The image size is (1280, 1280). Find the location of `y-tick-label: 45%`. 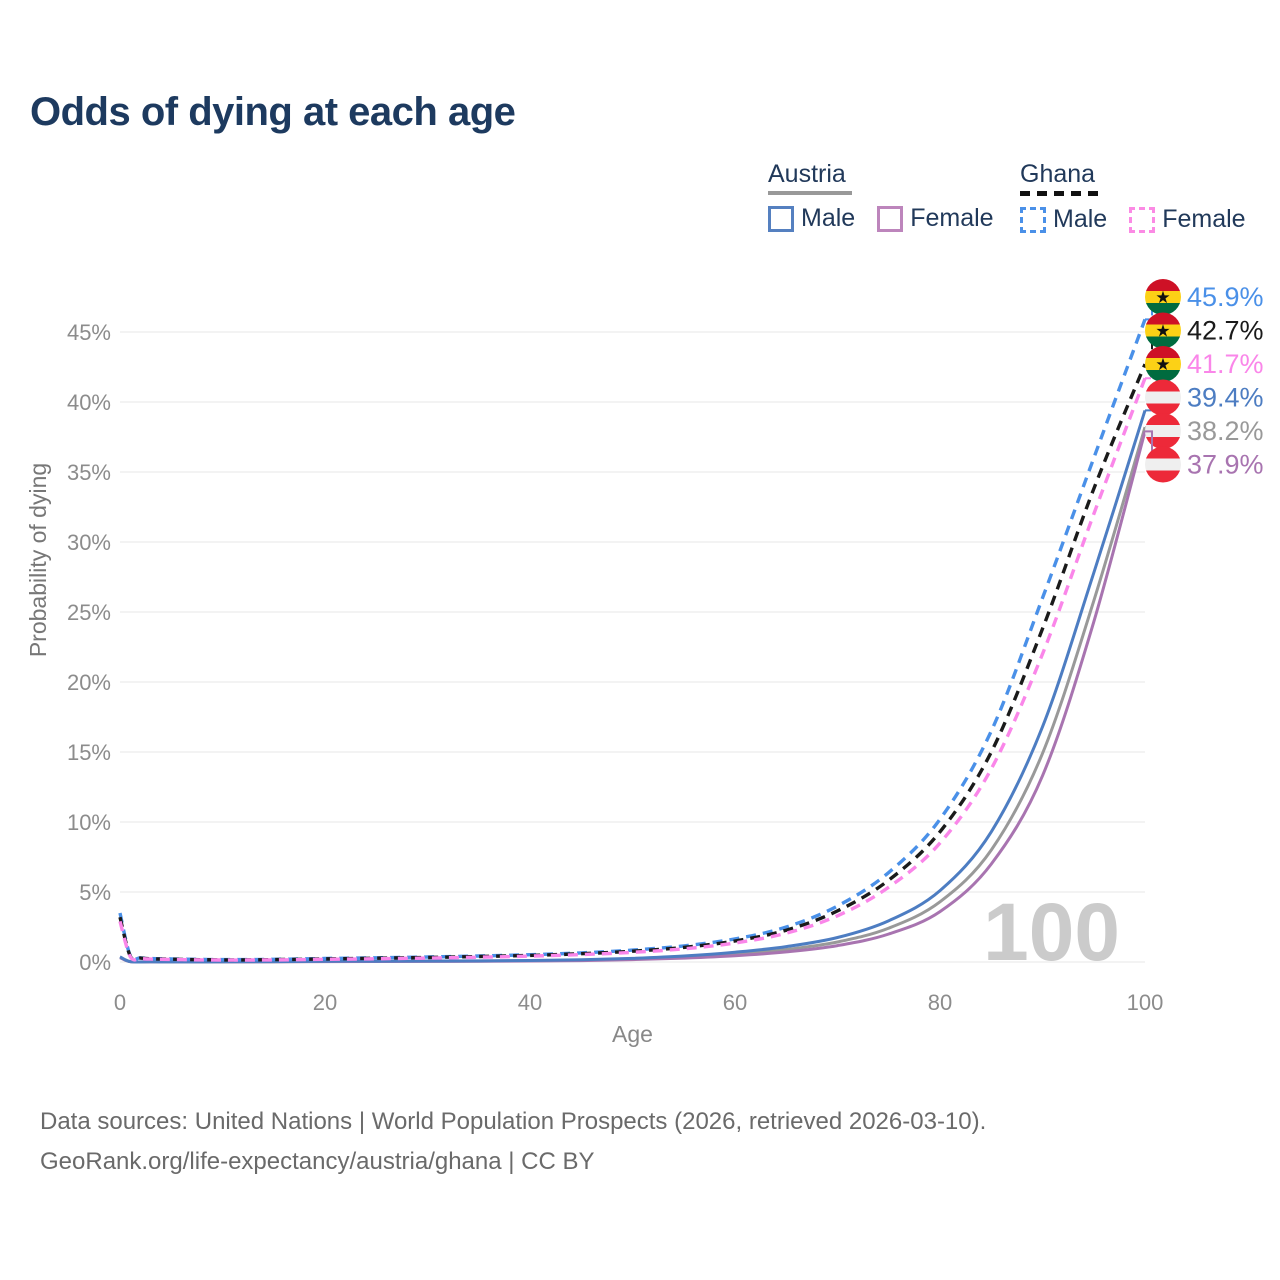

y-tick-label: 45% is located at coordinates (89, 332).